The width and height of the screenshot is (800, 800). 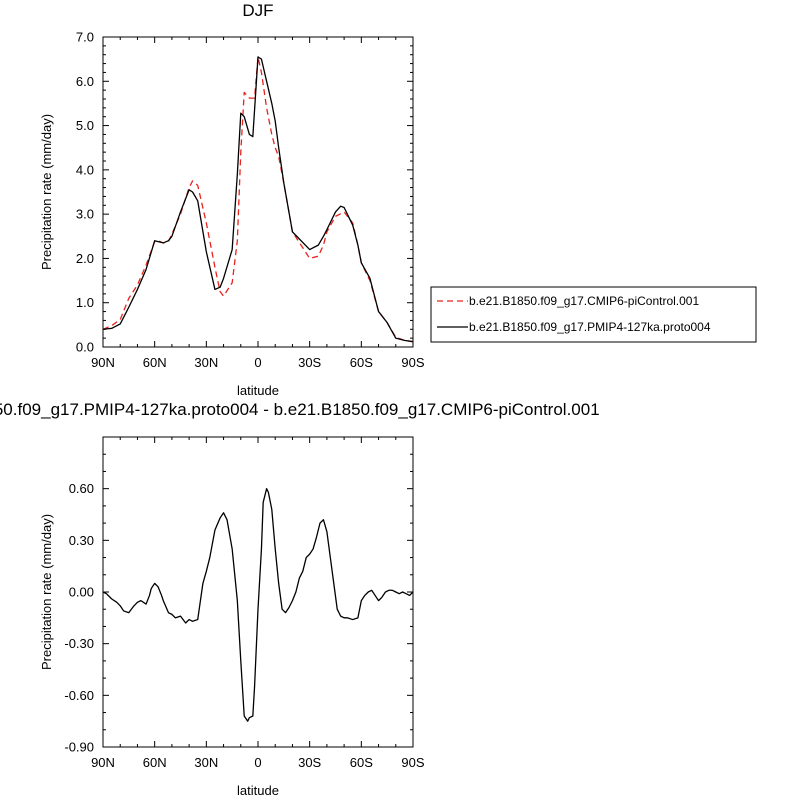 What do you see at coordinates (257, 10) in the screenshot?
I see `chart-title: DJF` at bounding box center [257, 10].